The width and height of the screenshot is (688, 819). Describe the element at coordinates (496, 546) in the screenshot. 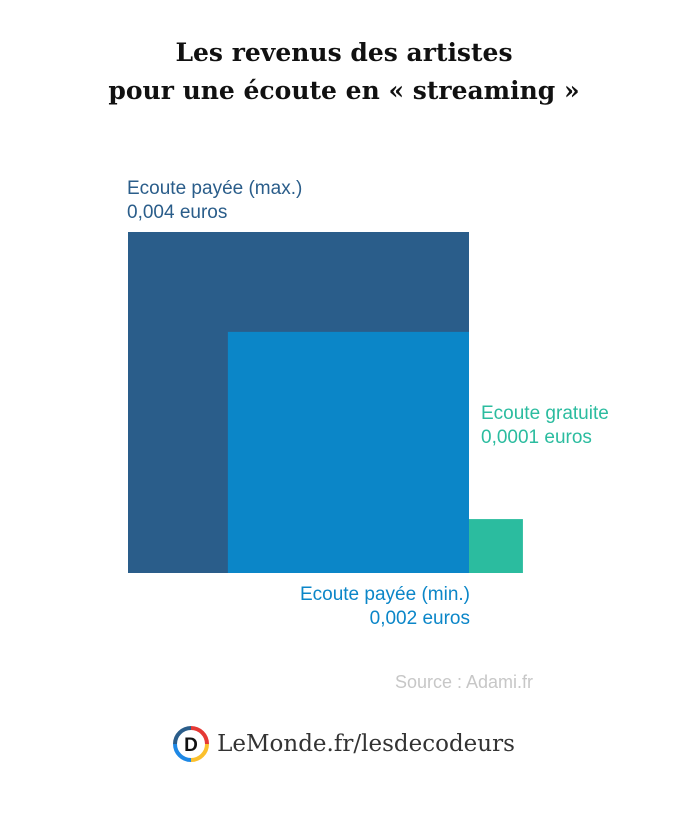

I see `square-free` at that location.